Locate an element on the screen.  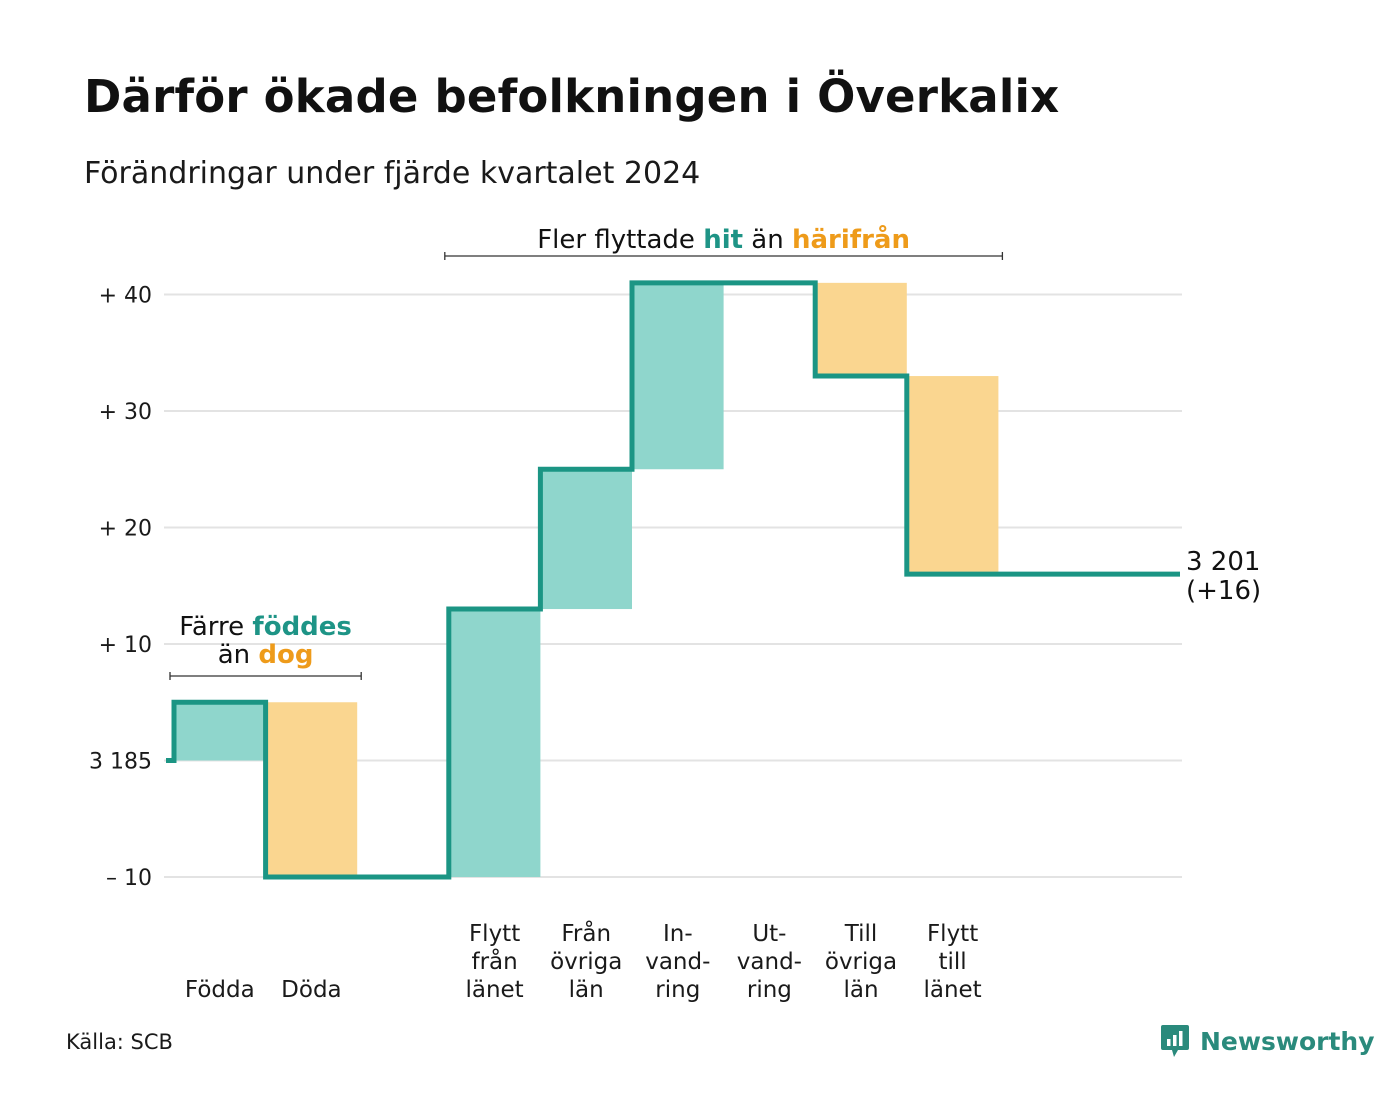
end-value-text: (+16) is located at coordinates (1223, 591).